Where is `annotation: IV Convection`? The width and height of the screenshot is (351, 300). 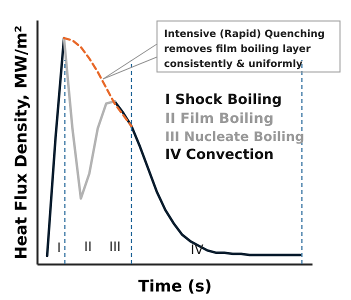
annotation: IV Convection is located at coordinates (219, 155).